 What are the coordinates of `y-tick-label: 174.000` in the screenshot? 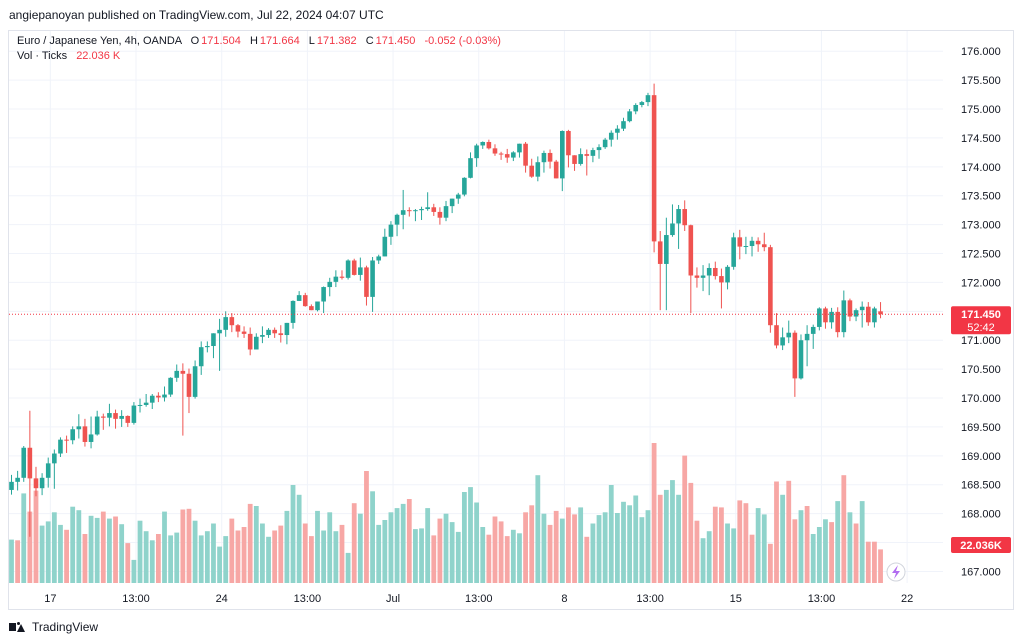 It's located at (981, 168).